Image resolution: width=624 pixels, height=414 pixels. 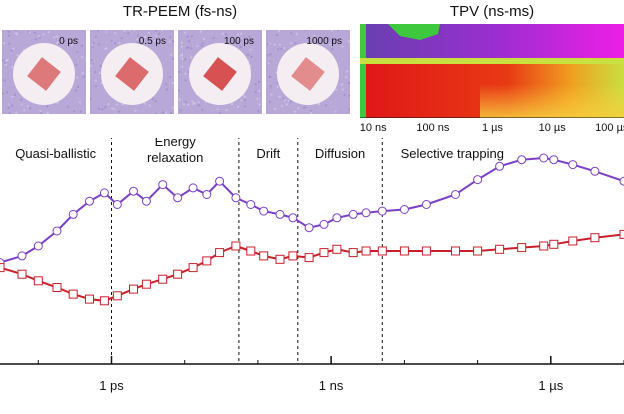 I want to click on tpv-color-map, so click(x=492, y=71).